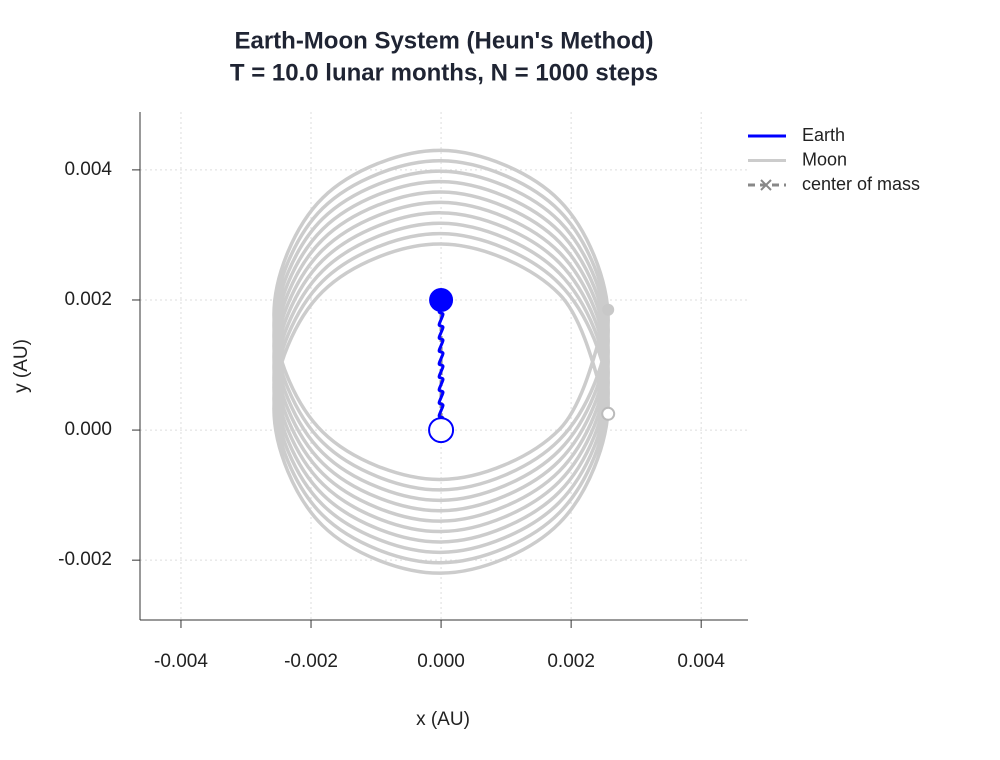  Describe the element at coordinates (443, 719) in the screenshot. I see `x-axis-label: x (AU)` at that location.